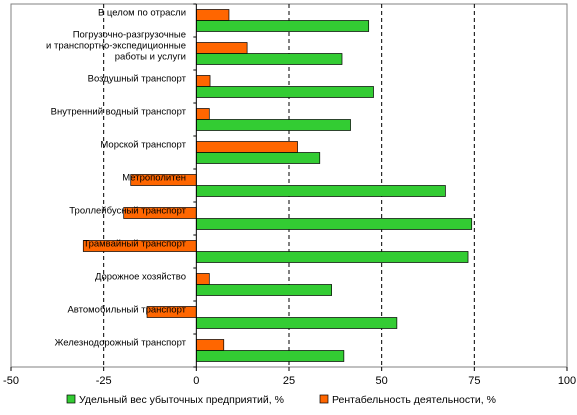 The image size is (577, 415). What do you see at coordinates (127, 211) in the screenshot?
I see `category-label: Троллейбусный транспорт` at bounding box center [127, 211].